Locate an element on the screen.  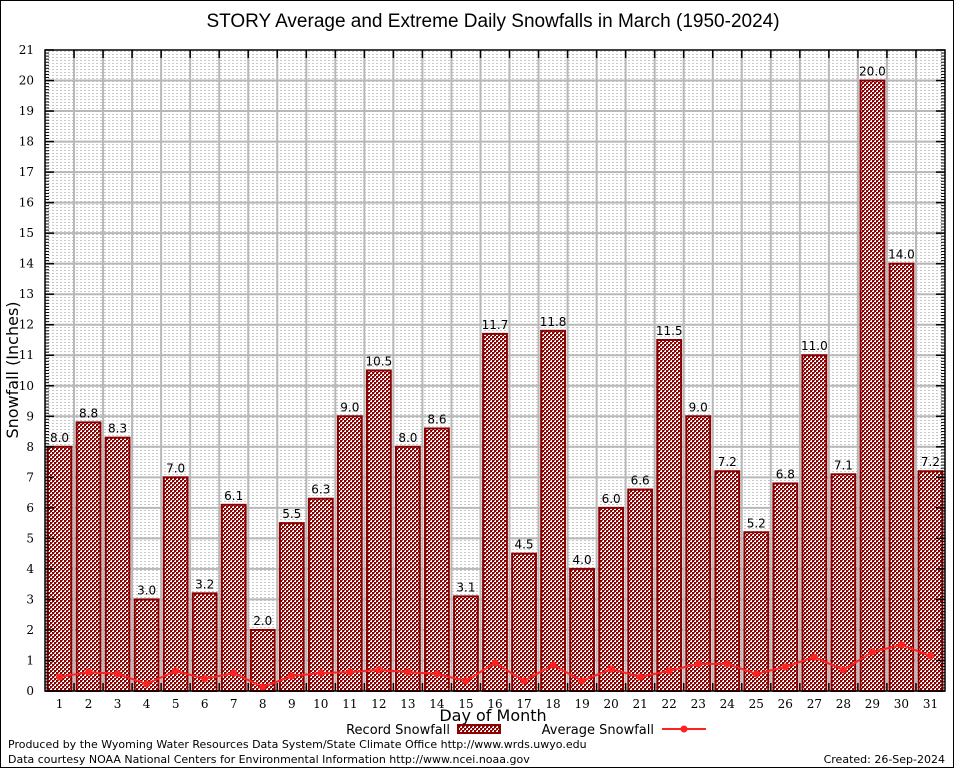
y-tick-label: 18 is located at coordinates (26, 142).